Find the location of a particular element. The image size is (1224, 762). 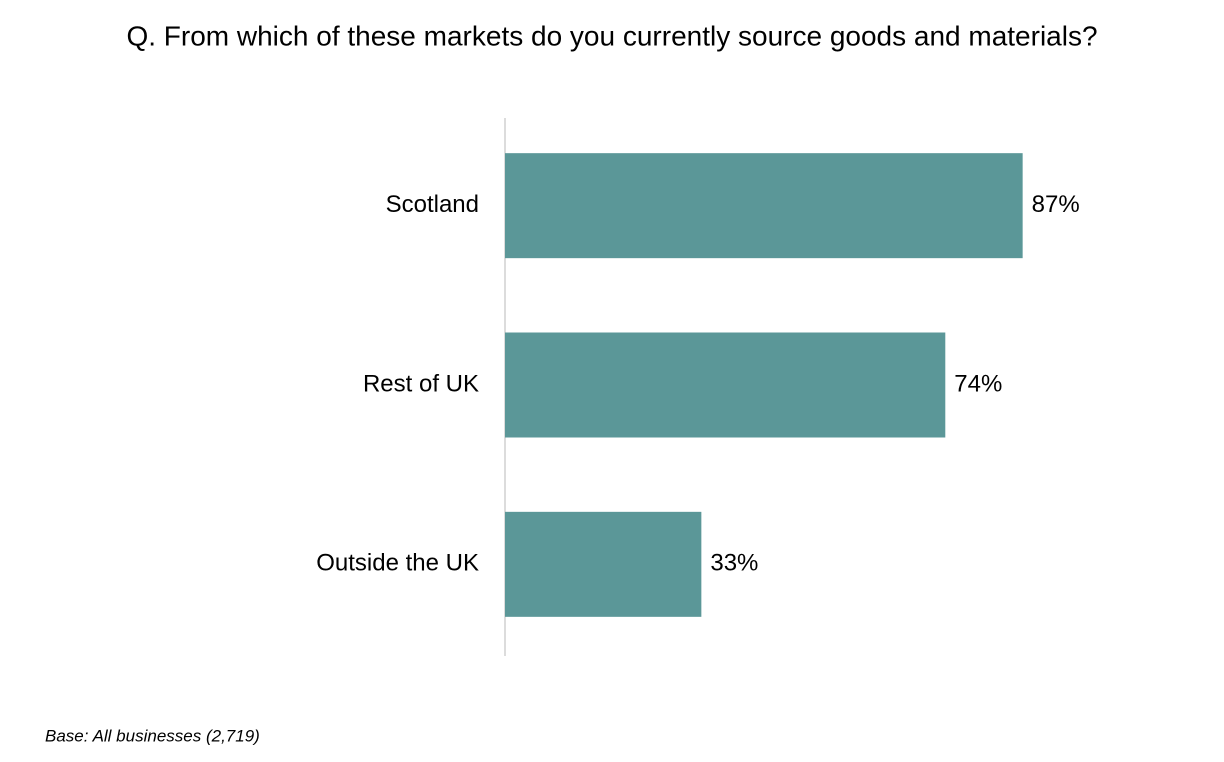

y-tick-label: Rest of UK is located at coordinates (421, 383).